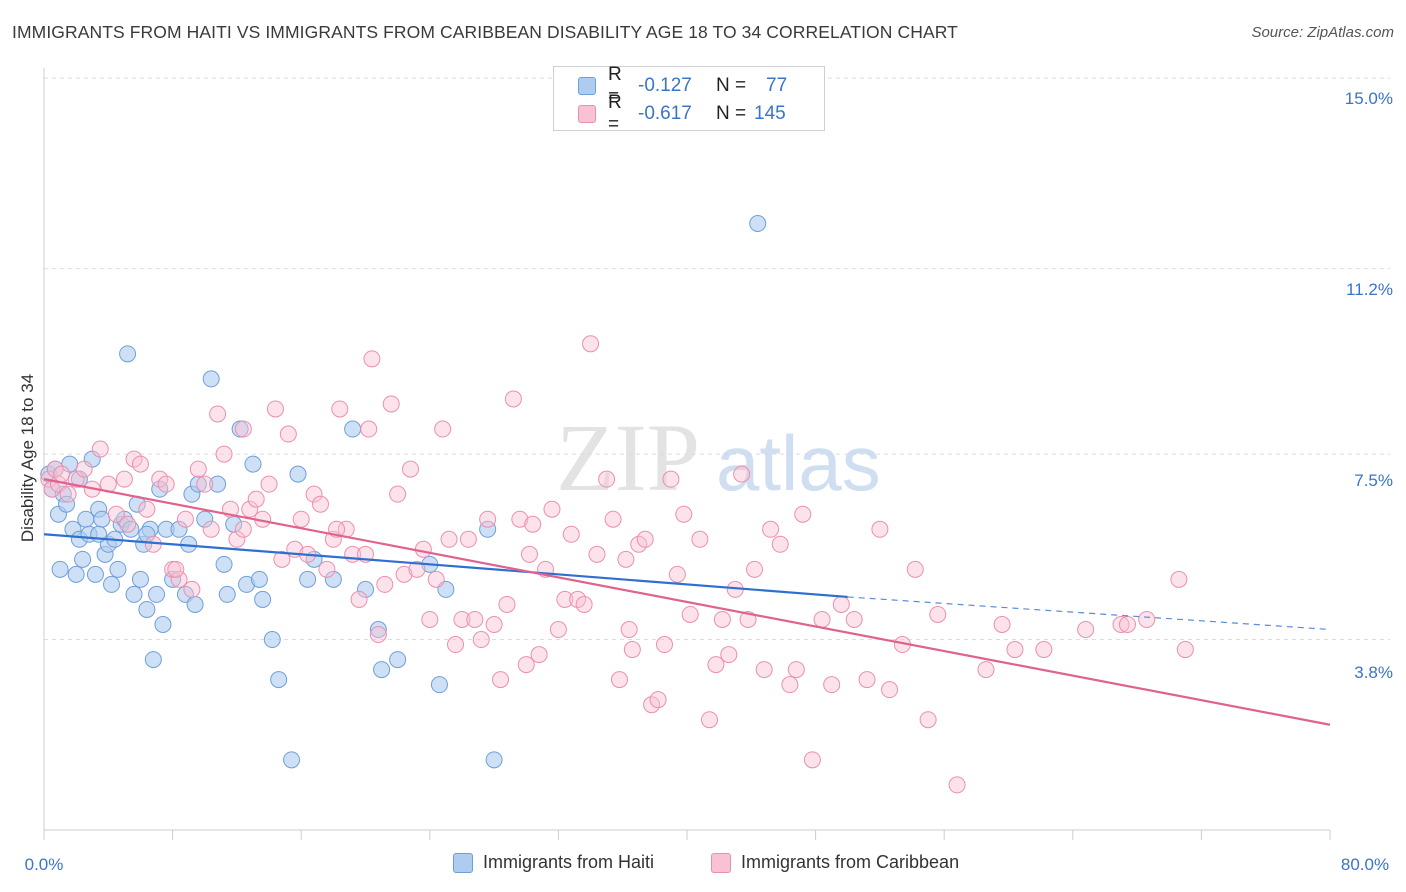 The height and width of the screenshot is (892, 1406). Describe the element at coordinates (44, 864) in the screenshot. I see `x-tick-label-min: 0.0%` at that location.